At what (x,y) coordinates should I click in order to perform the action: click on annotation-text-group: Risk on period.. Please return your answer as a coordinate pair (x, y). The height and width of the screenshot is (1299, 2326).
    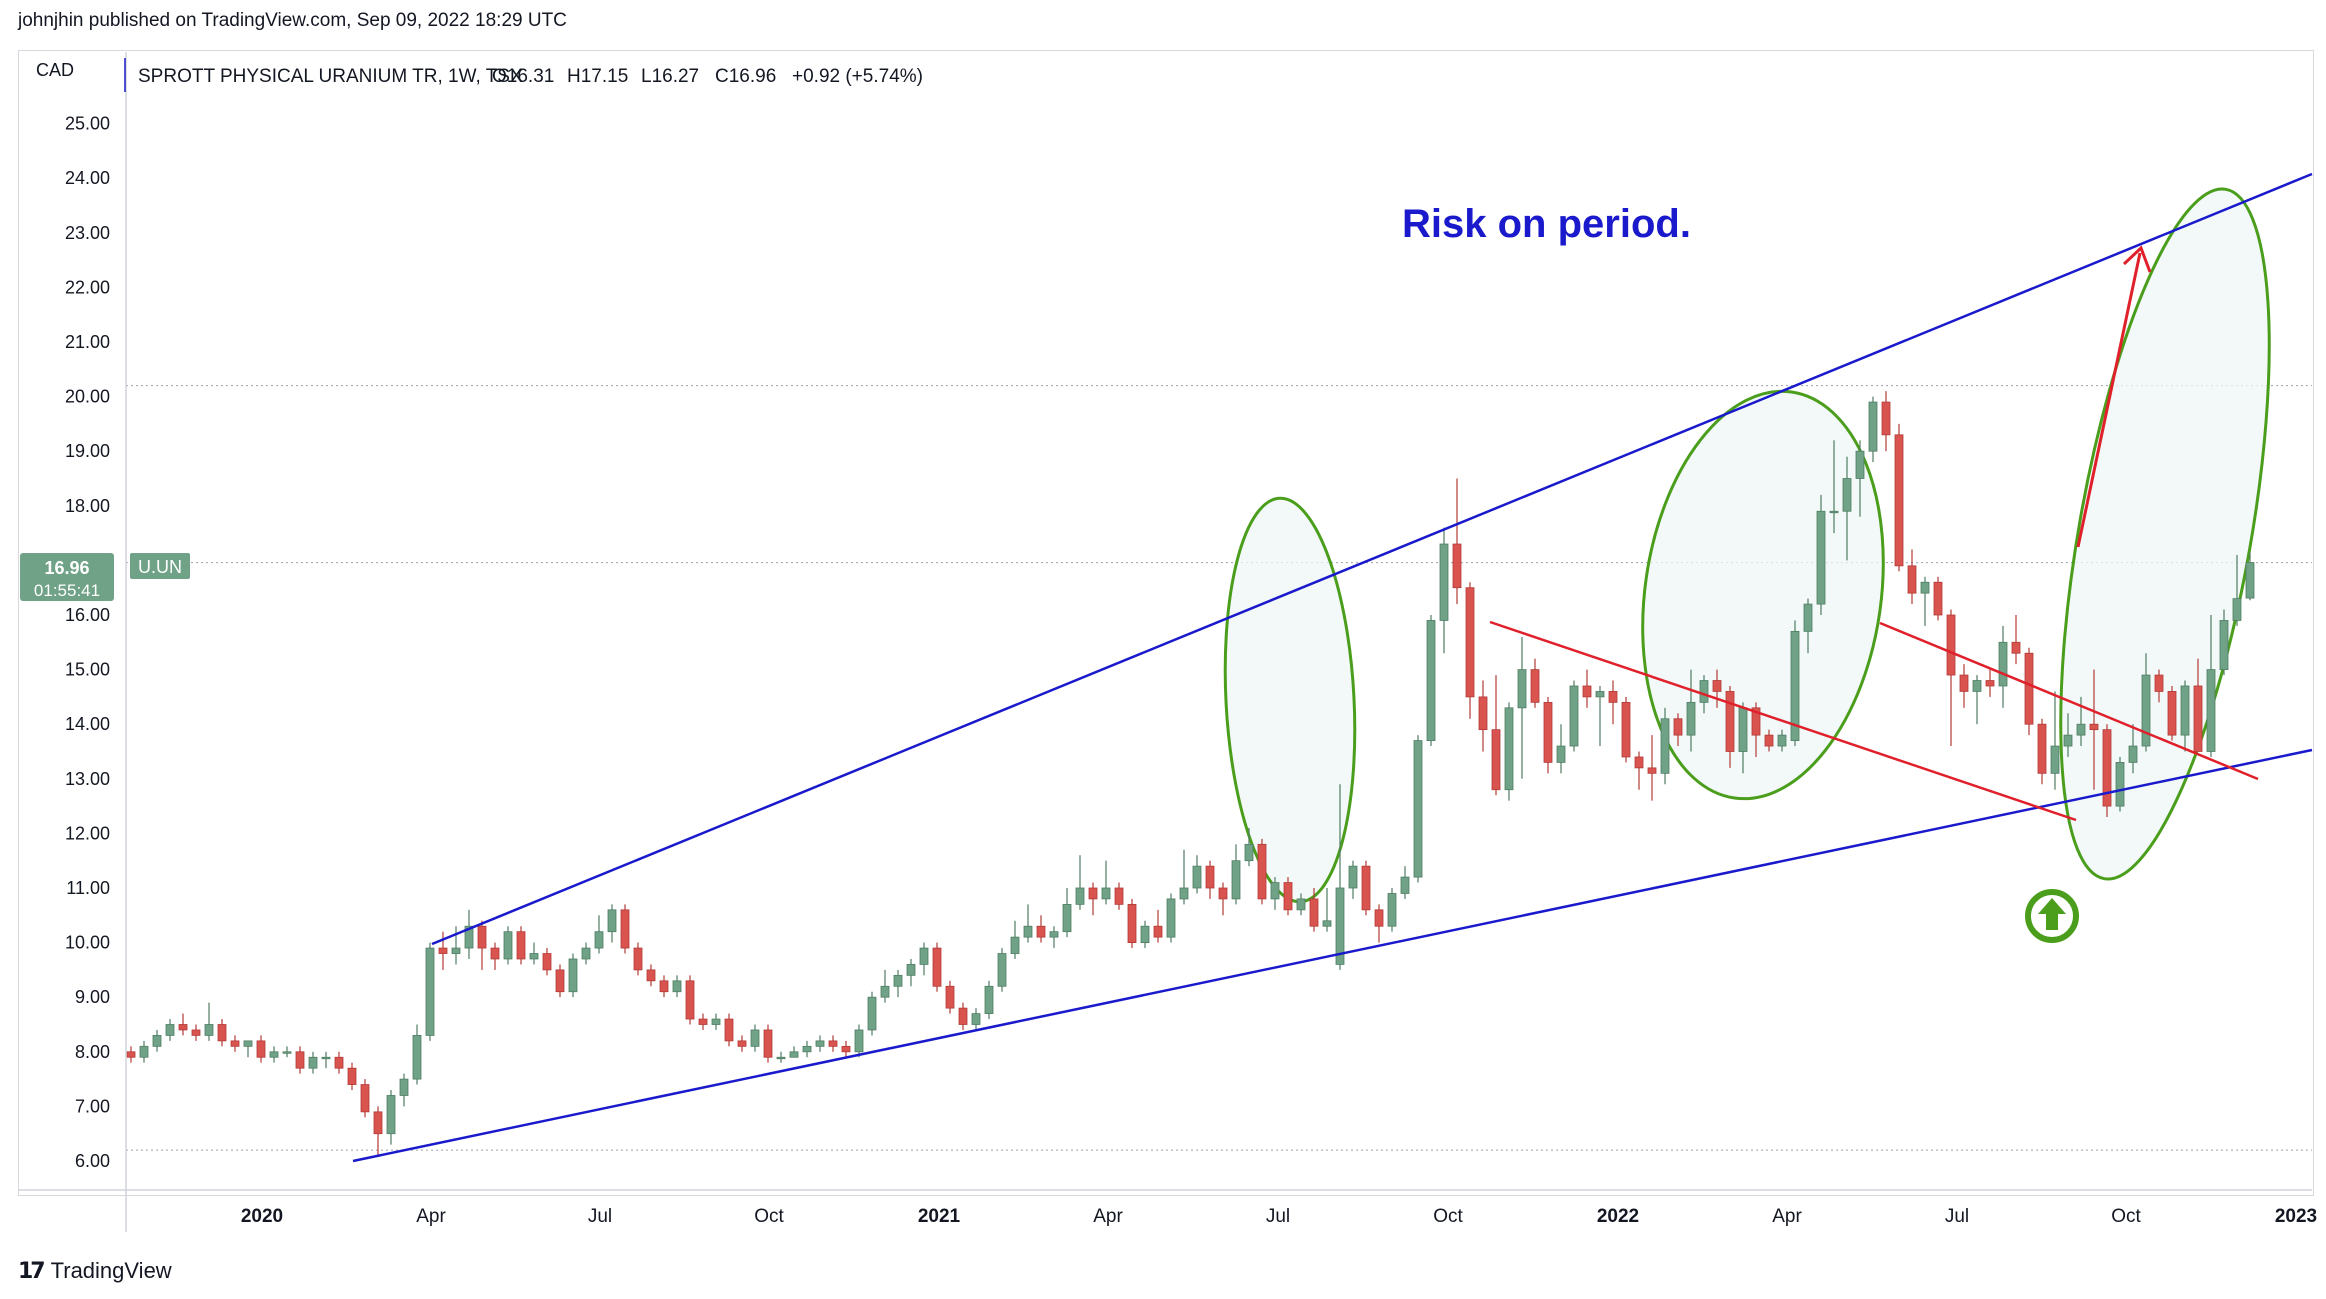
    Looking at the image, I should click on (1546, 224).